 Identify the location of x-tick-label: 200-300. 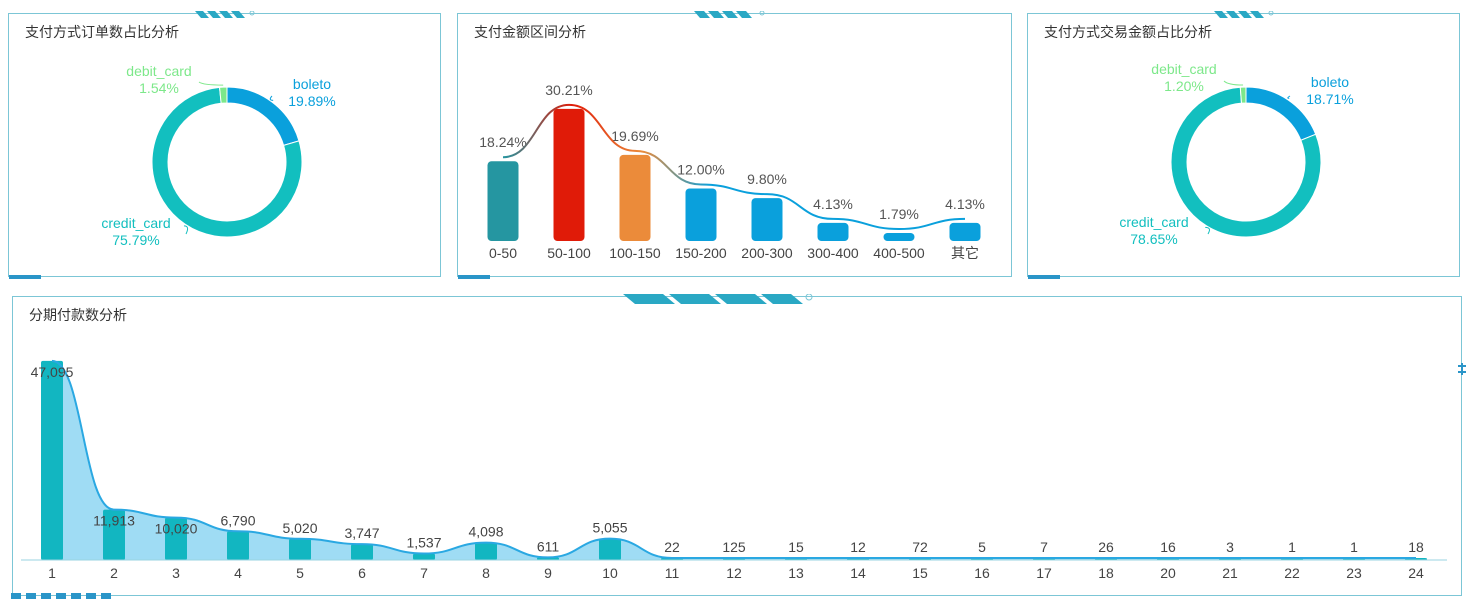
(767, 253).